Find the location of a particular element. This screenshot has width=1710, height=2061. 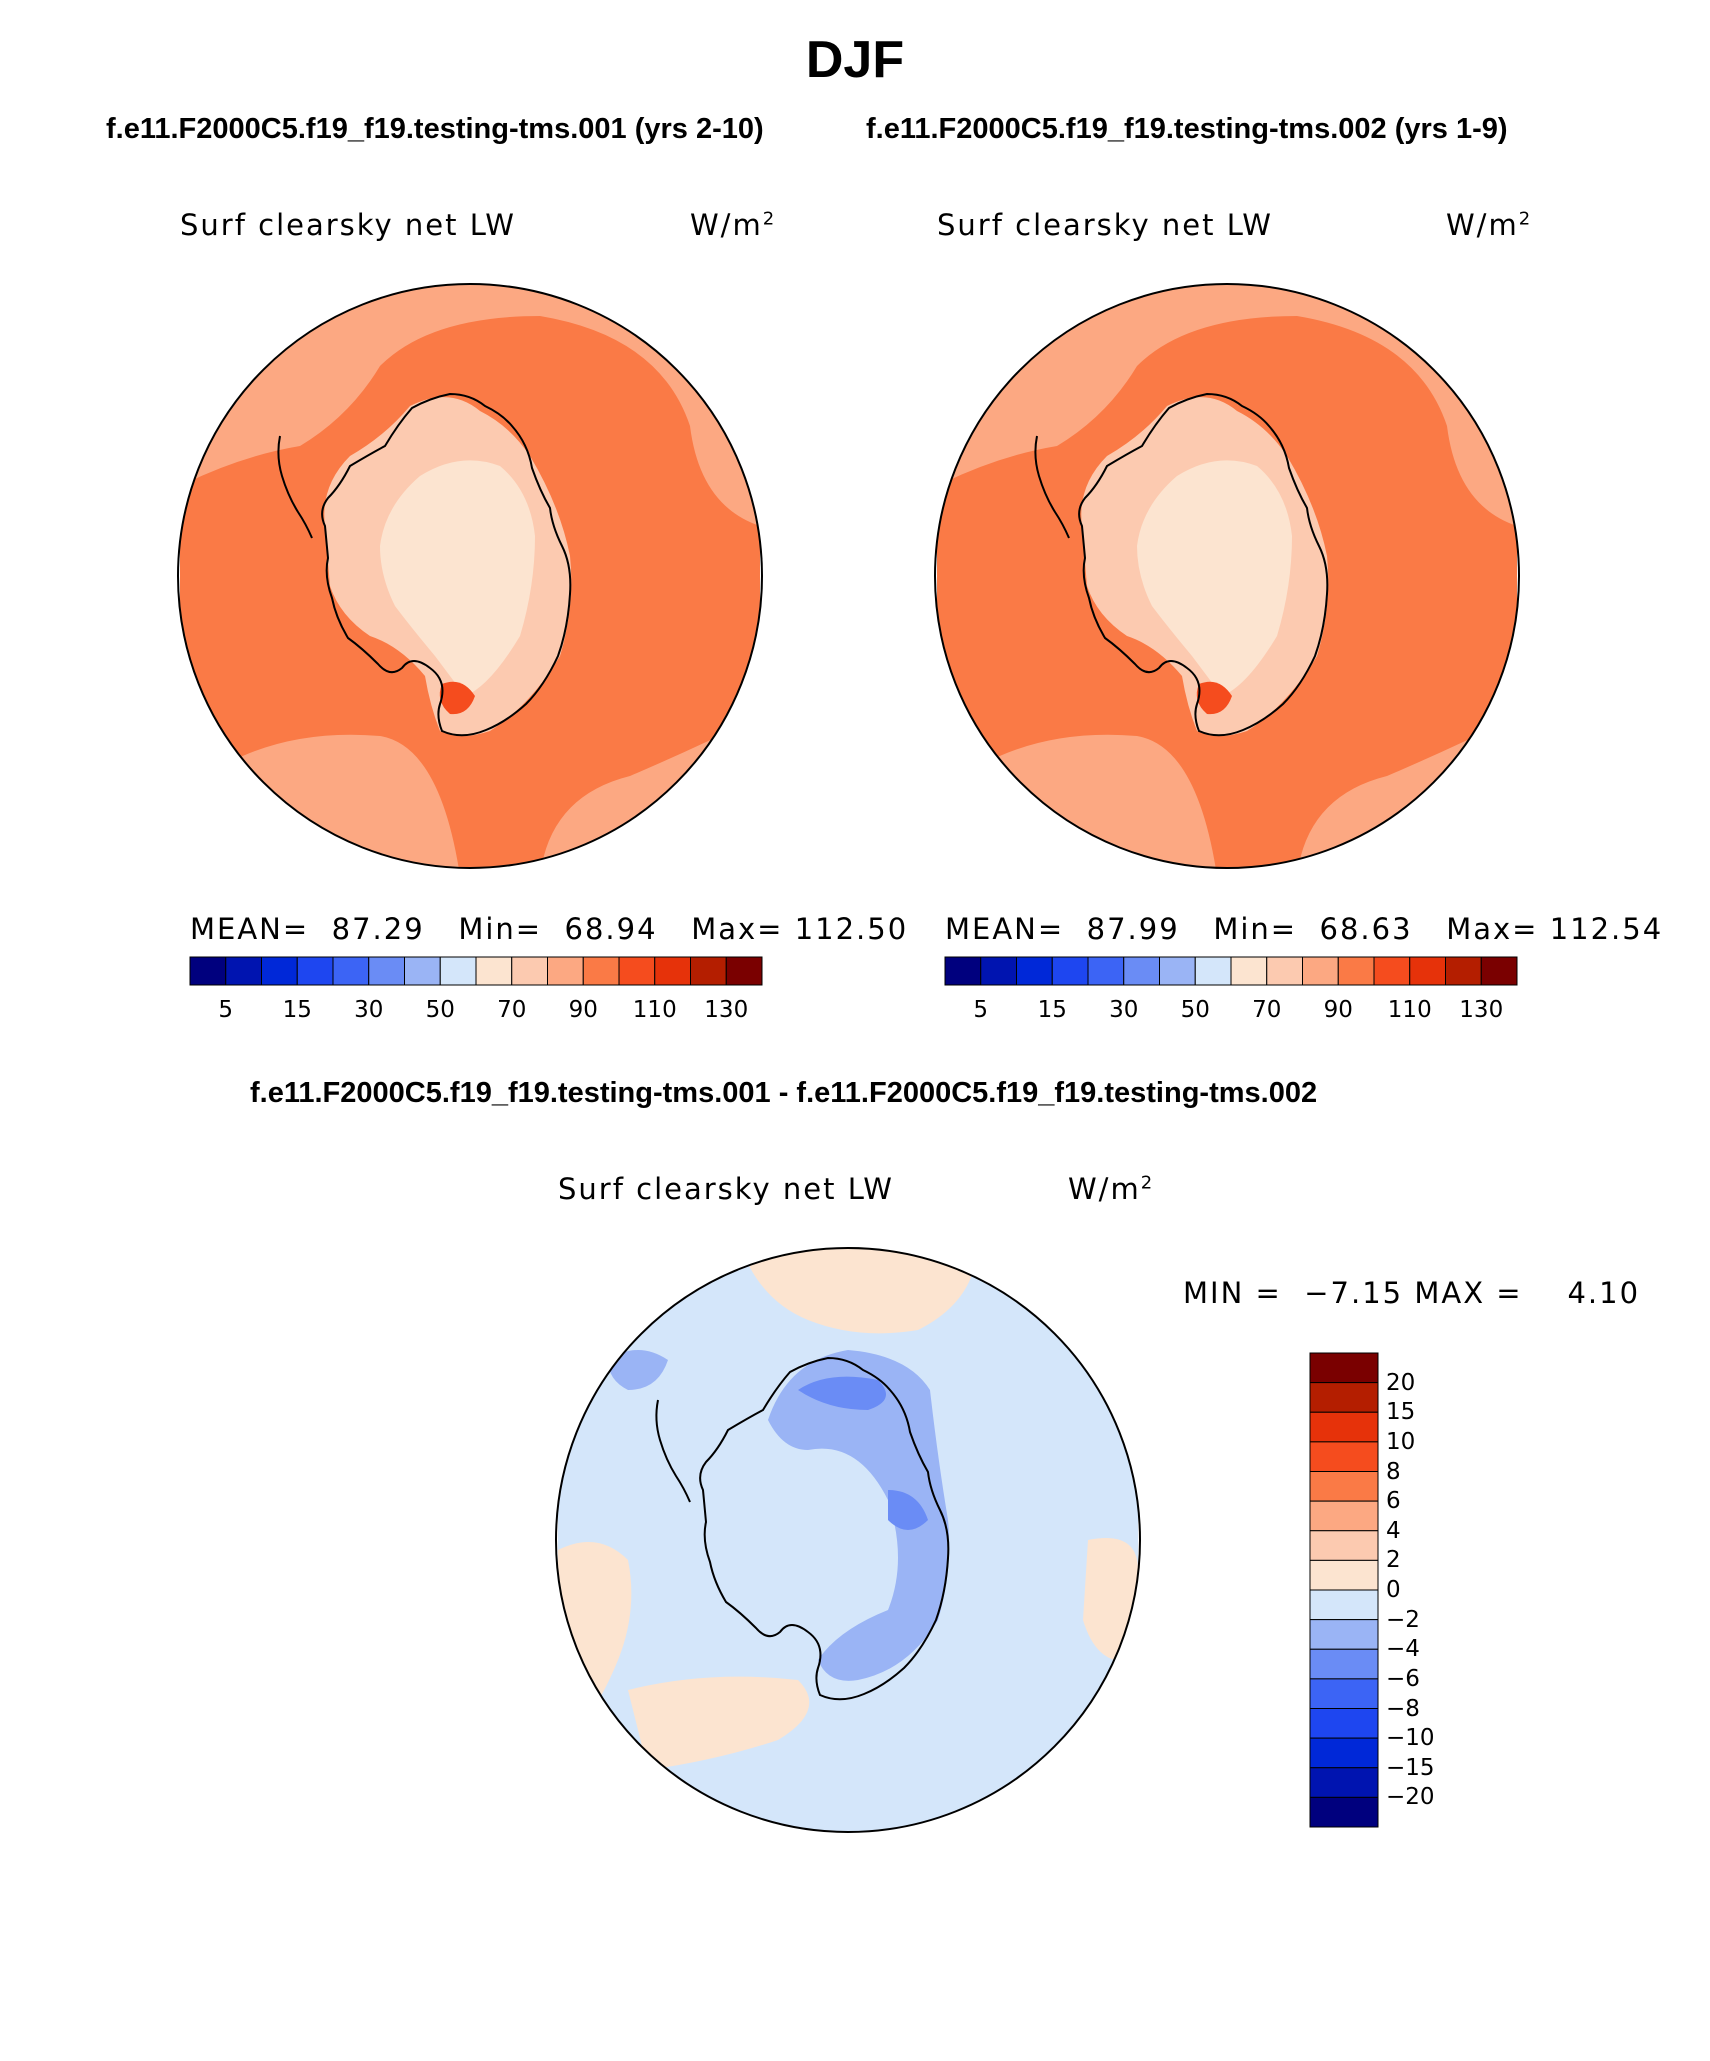

panel2-unit: W/m2 is located at coordinates (1489, 225).